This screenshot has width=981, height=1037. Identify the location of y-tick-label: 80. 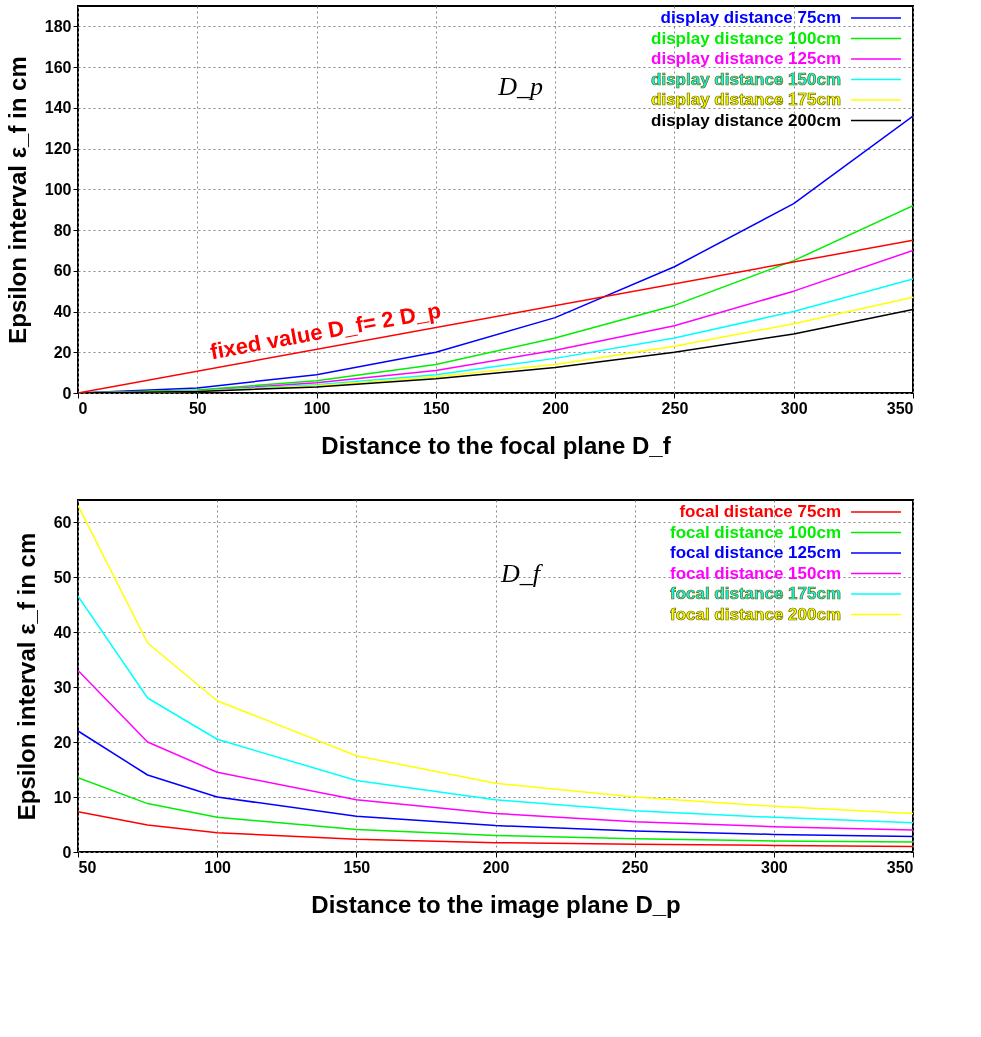
(62, 230).